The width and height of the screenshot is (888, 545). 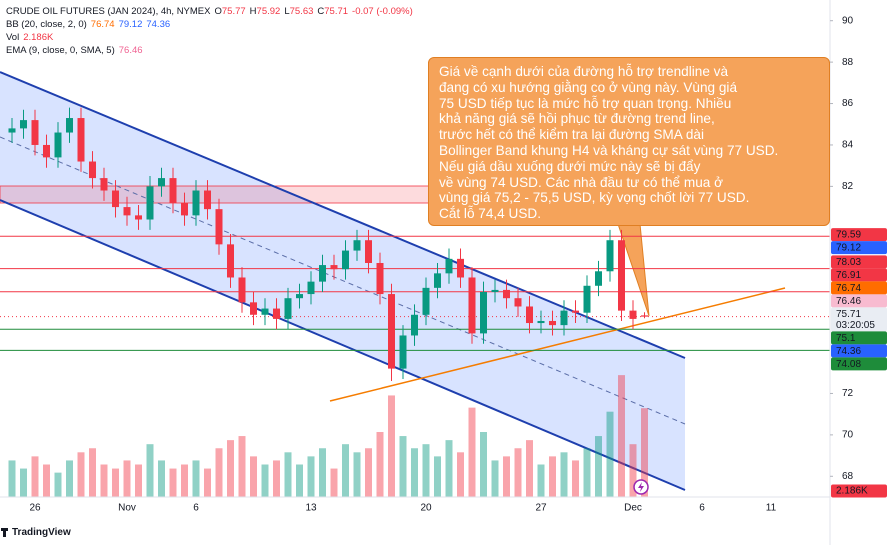 What do you see at coordinates (60, 50) in the screenshot?
I see `indicator-name: EMA (9, close, 0, SMA, 5)` at bounding box center [60, 50].